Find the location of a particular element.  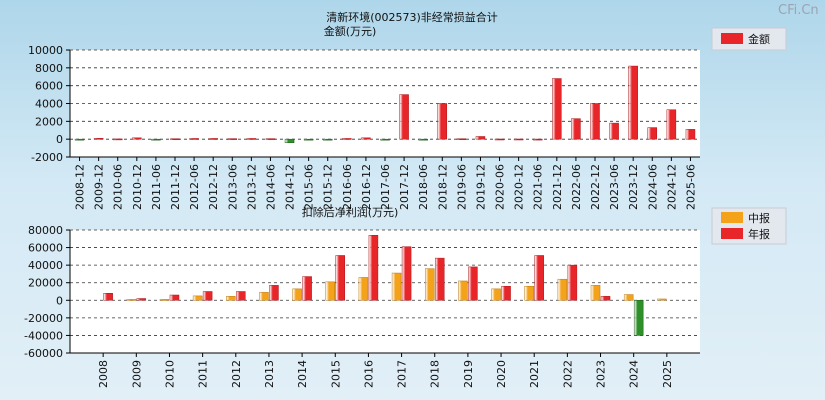

top-y-tick-label: 10000 is located at coordinates (45, 50).